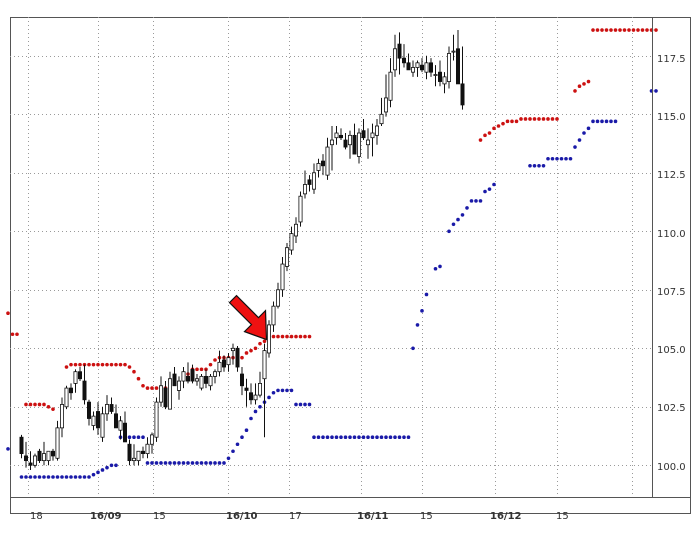  Describe the element at coordinates (671, 117) in the screenshot. I see `y-tick-label: 115.0` at that location.